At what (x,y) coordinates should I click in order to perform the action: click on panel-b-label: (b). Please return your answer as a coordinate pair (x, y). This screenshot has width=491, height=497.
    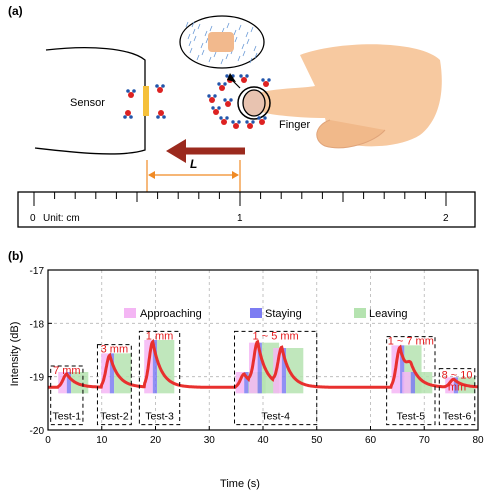
    Looking at the image, I should click on (15, 256).